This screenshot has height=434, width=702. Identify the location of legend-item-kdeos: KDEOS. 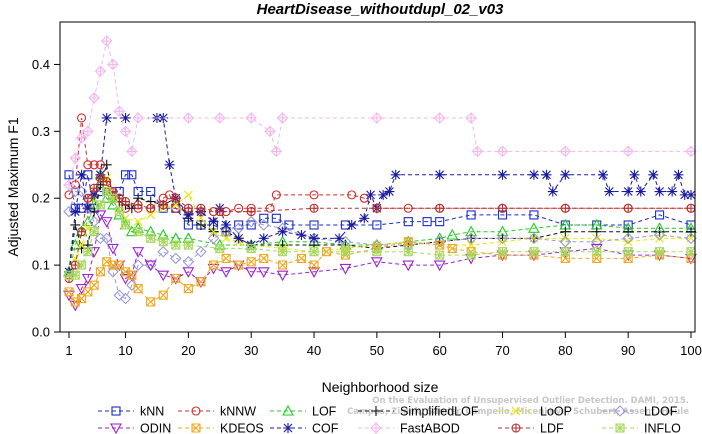
(221, 428).